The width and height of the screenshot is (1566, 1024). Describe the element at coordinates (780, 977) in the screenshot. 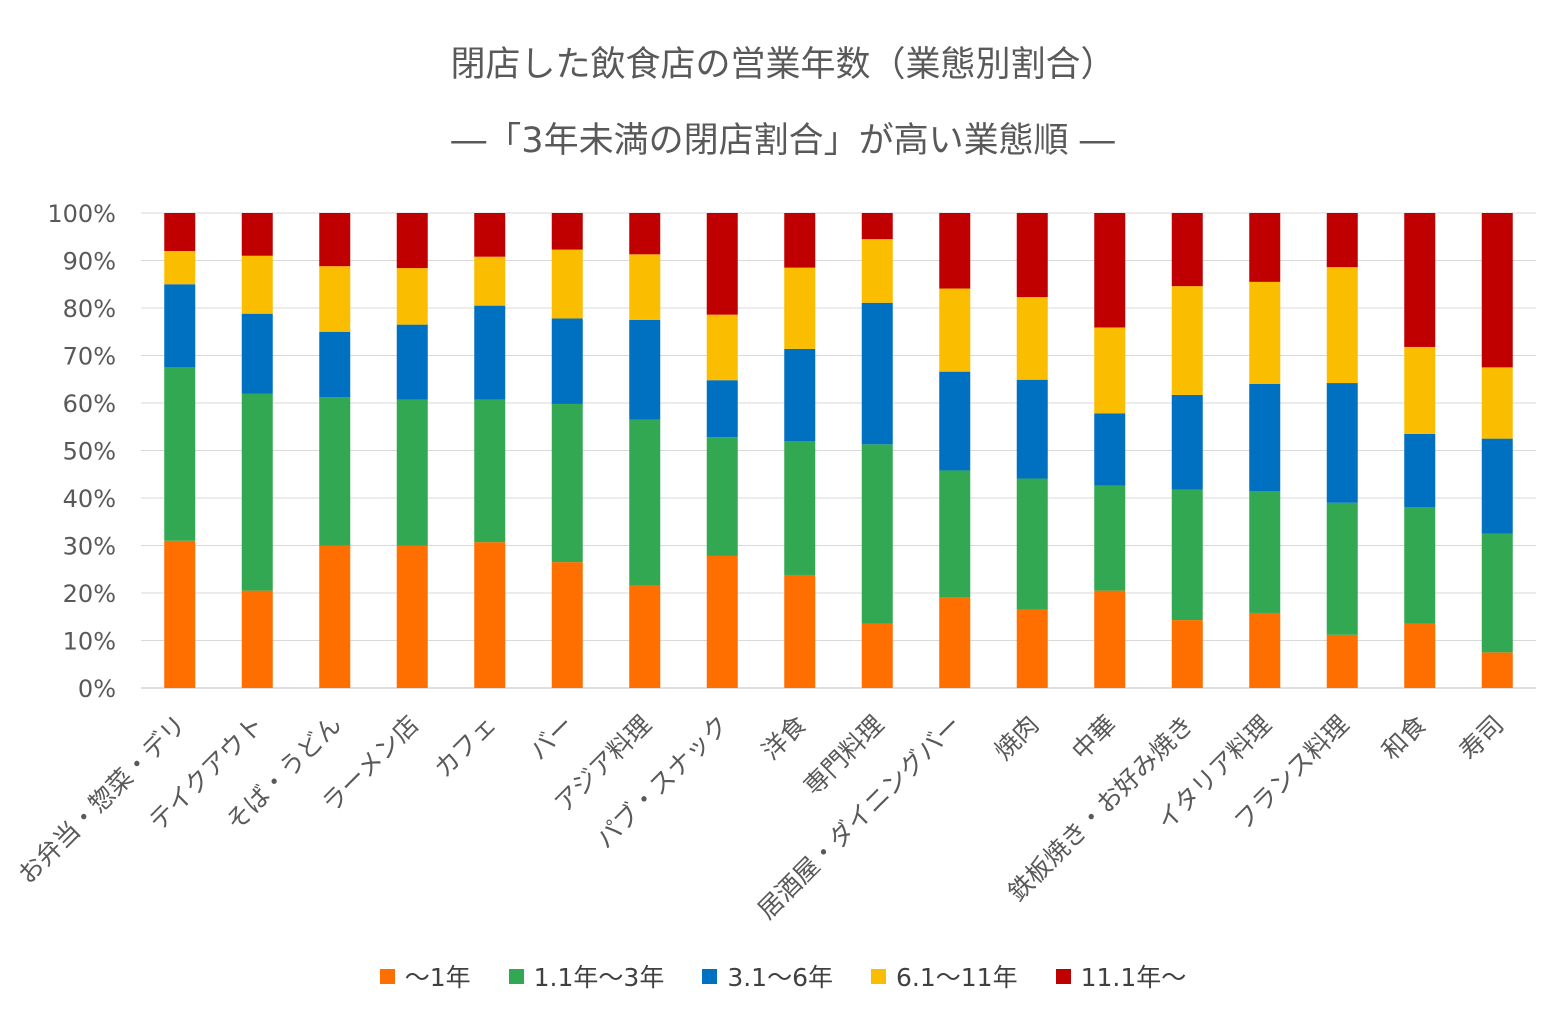

I see `legend-label: 3.1～6年` at that location.